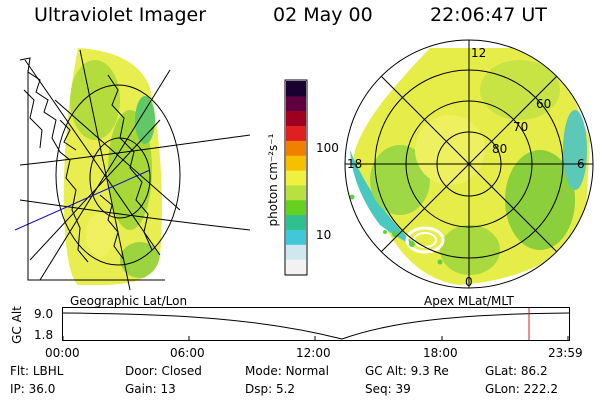 This screenshot has height=400, width=600. What do you see at coordinates (168, 389) in the screenshot?
I see `info-value: 13` at bounding box center [168, 389].